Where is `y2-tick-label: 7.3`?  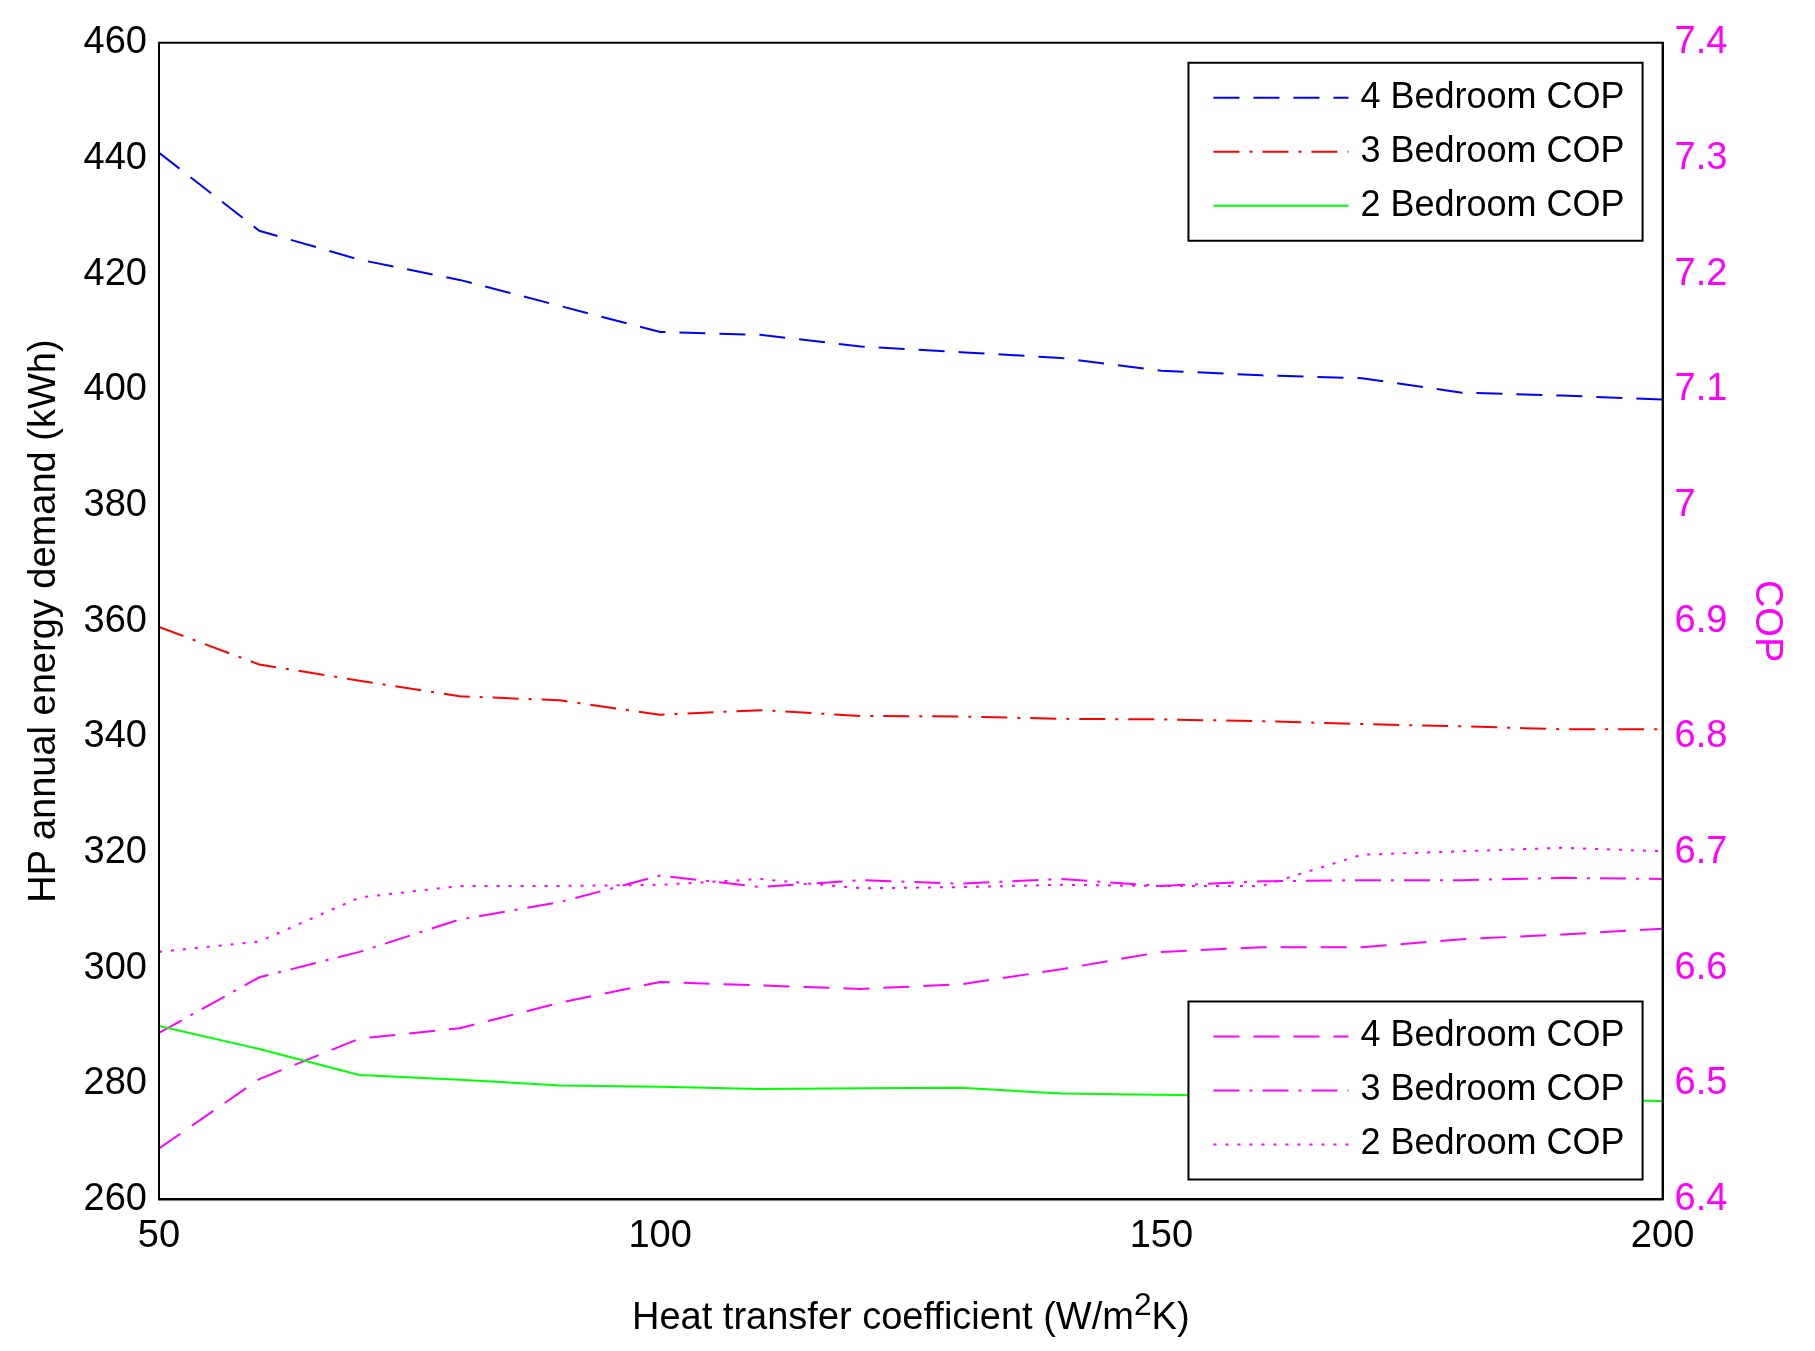 y2-tick-label: 7.3 is located at coordinates (1701, 155).